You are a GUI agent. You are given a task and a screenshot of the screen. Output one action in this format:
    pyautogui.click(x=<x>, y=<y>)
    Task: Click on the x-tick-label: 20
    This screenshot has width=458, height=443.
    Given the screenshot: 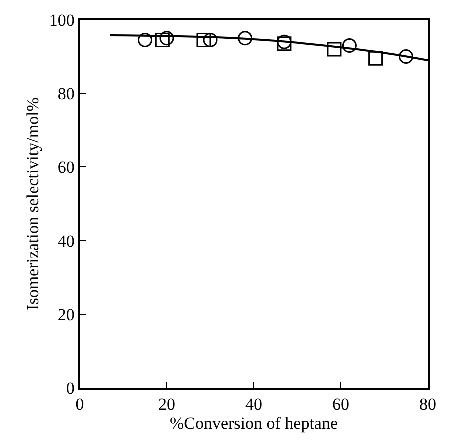 What is the action you would take?
    pyautogui.click(x=167, y=404)
    